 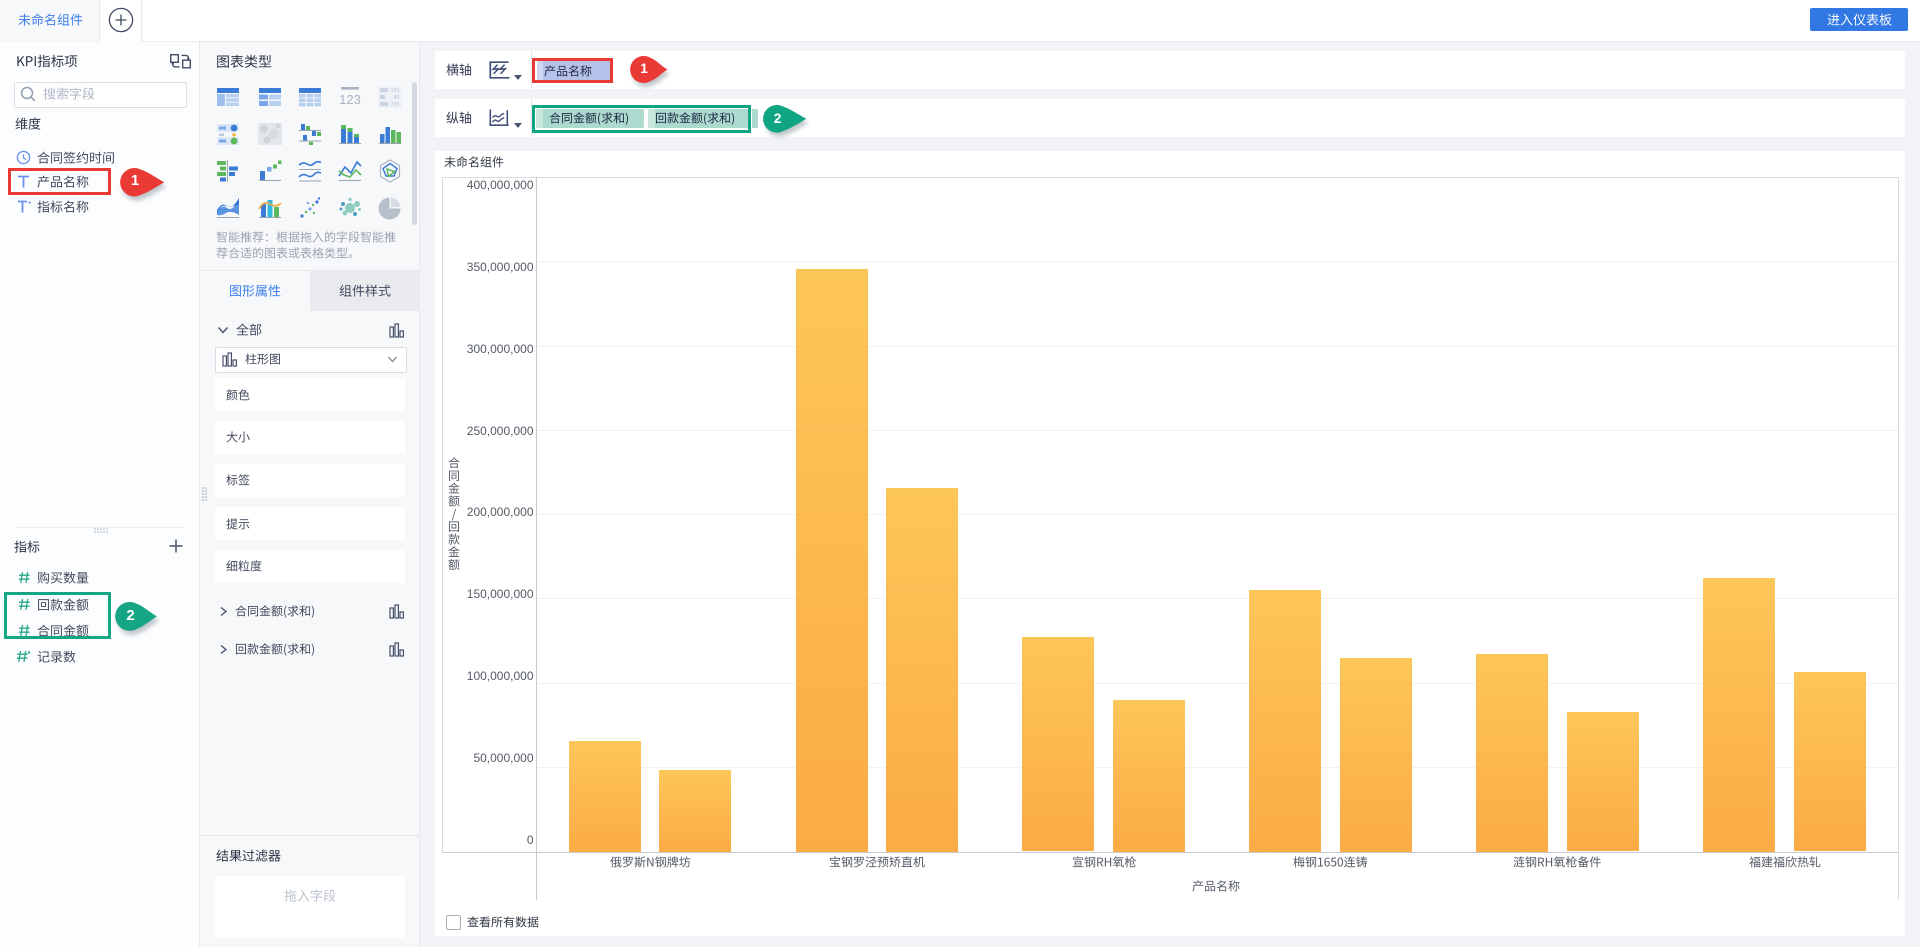 What do you see at coordinates (395, 105) in the screenshot?
I see `svg-text: 778` at bounding box center [395, 105].